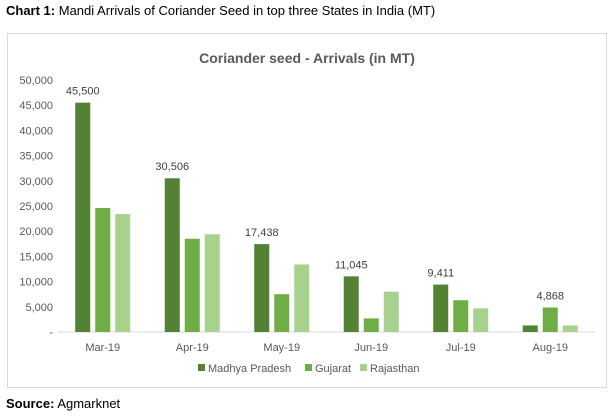  I want to click on data-label: 4,868, so click(550, 296).